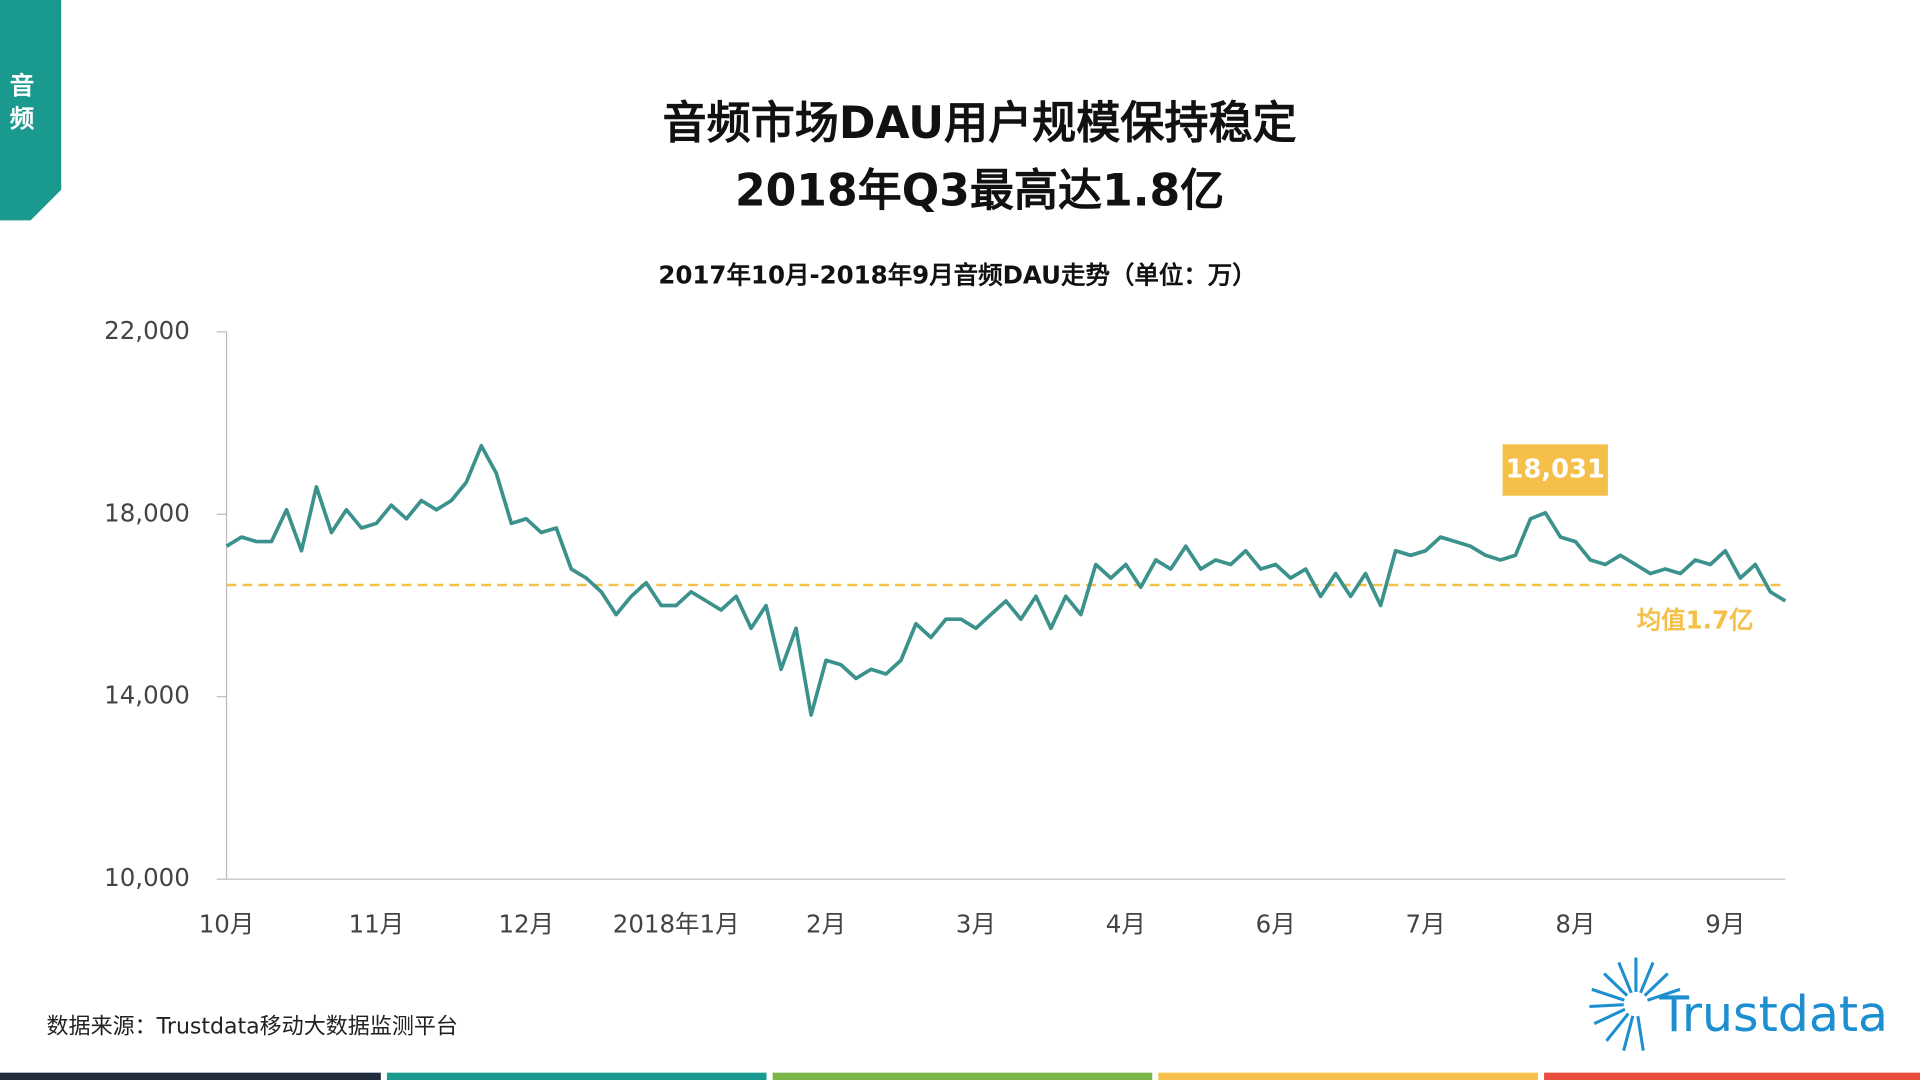 The width and height of the screenshot is (1920, 1080). I want to click on x-tick-label: 12月, so click(526, 924).